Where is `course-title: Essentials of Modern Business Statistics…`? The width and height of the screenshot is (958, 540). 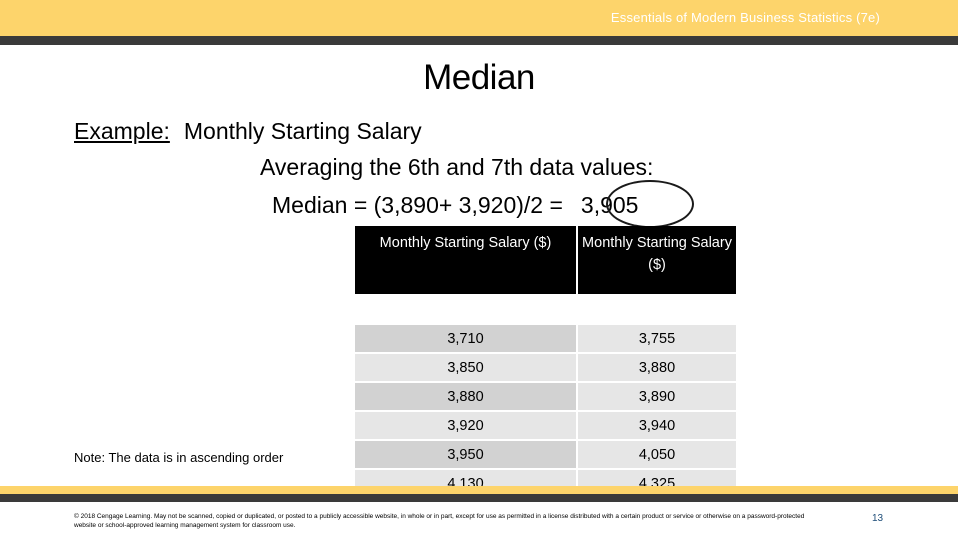
course-title: Essentials of Modern Business Statistics… is located at coordinates (745, 17).